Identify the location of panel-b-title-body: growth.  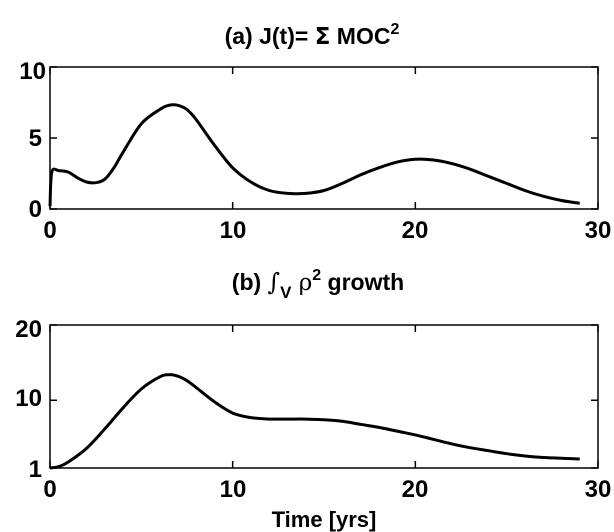
(362, 282).